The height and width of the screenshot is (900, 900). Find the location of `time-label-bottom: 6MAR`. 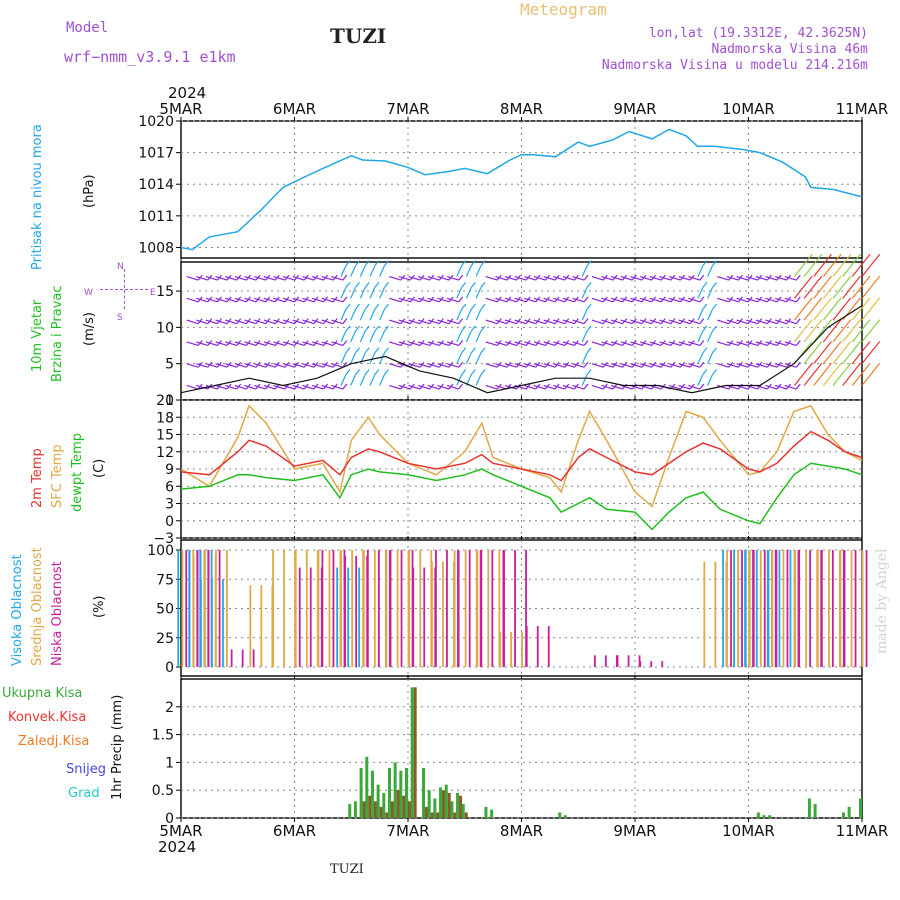

time-label-bottom: 6MAR is located at coordinates (294, 831).